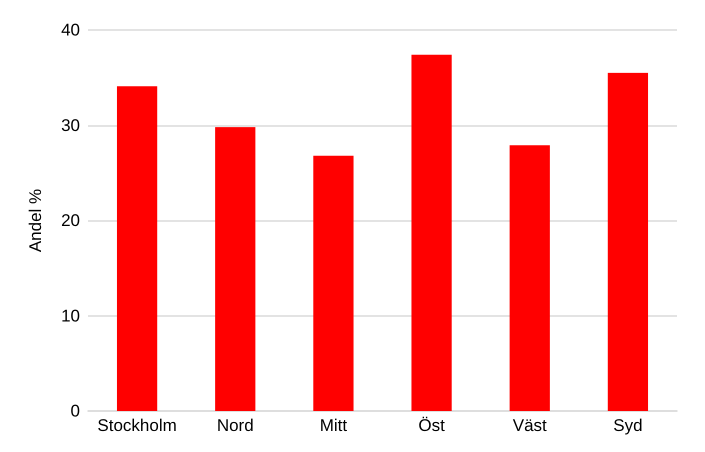 The width and height of the screenshot is (705, 452). I want to click on x-tick-label: Syd, so click(628, 425).